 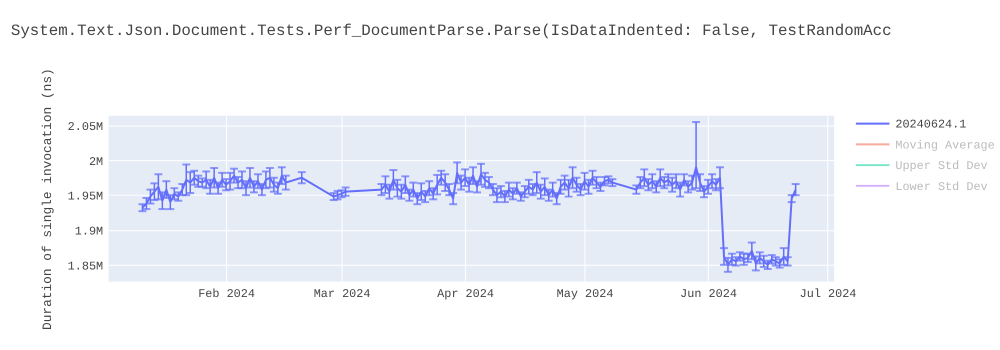 I want to click on x-tick-label: Mar 2024, so click(x=342, y=293).